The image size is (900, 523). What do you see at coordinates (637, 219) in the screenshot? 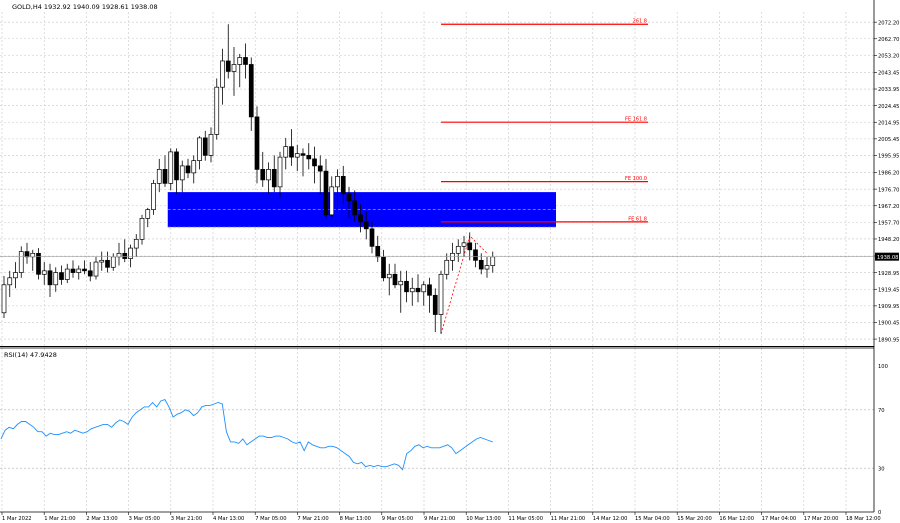
I see `fib-level-label: FE 61.8` at bounding box center [637, 219].